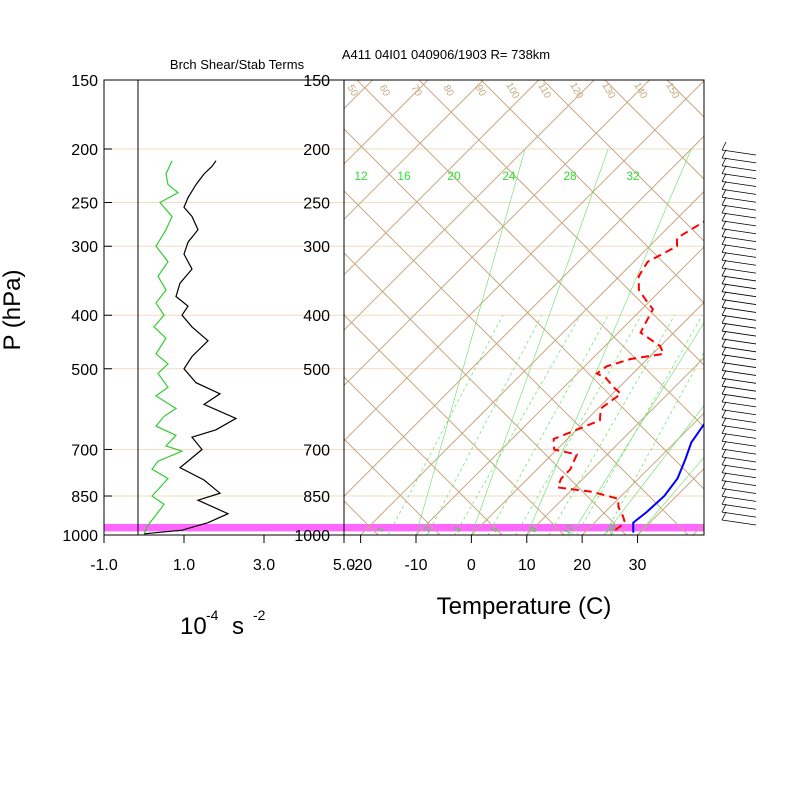  Describe the element at coordinates (84, 204) in the screenshot. I see `left-p-label: 250` at that location.